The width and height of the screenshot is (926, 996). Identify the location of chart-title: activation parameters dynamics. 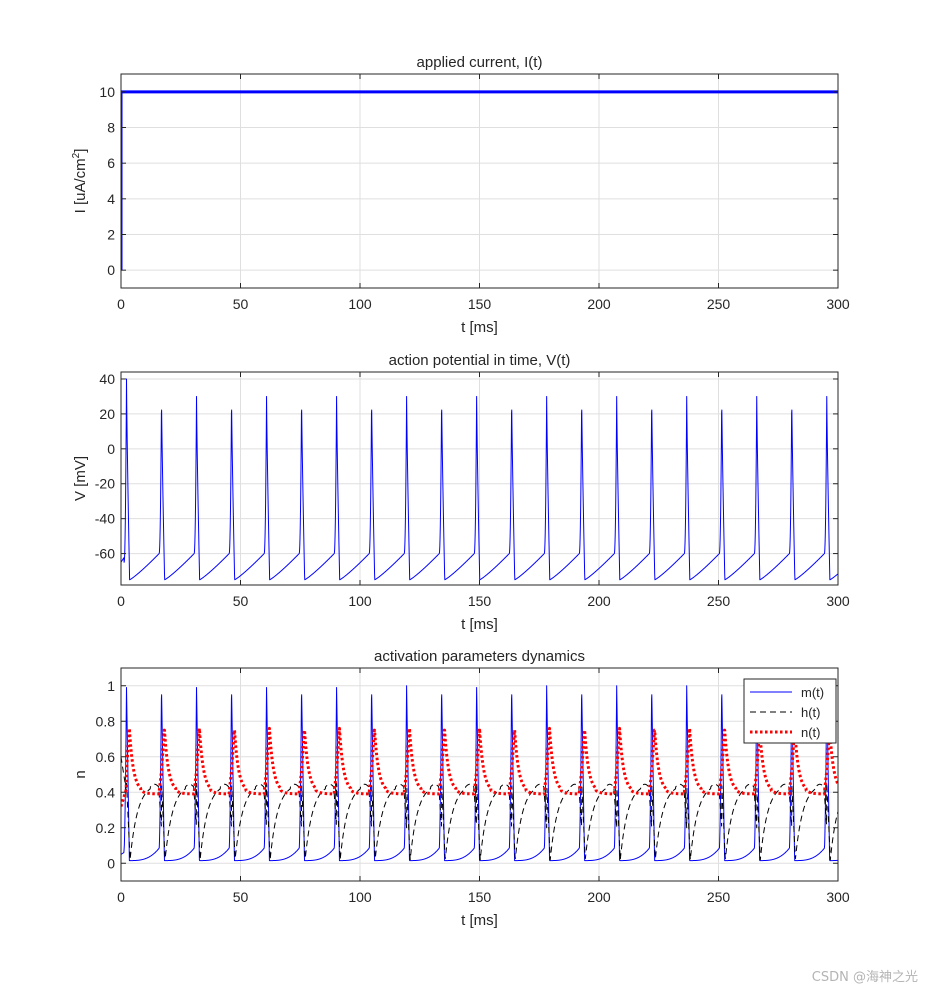
(479, 656).